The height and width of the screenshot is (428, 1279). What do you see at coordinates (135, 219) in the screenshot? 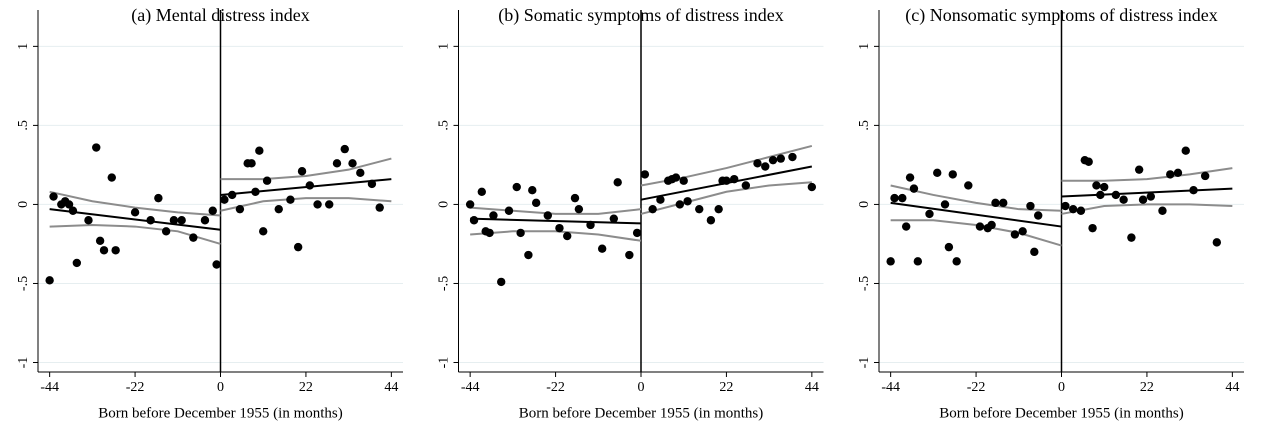
I see `fit-line` at bounding box center [135, 219].